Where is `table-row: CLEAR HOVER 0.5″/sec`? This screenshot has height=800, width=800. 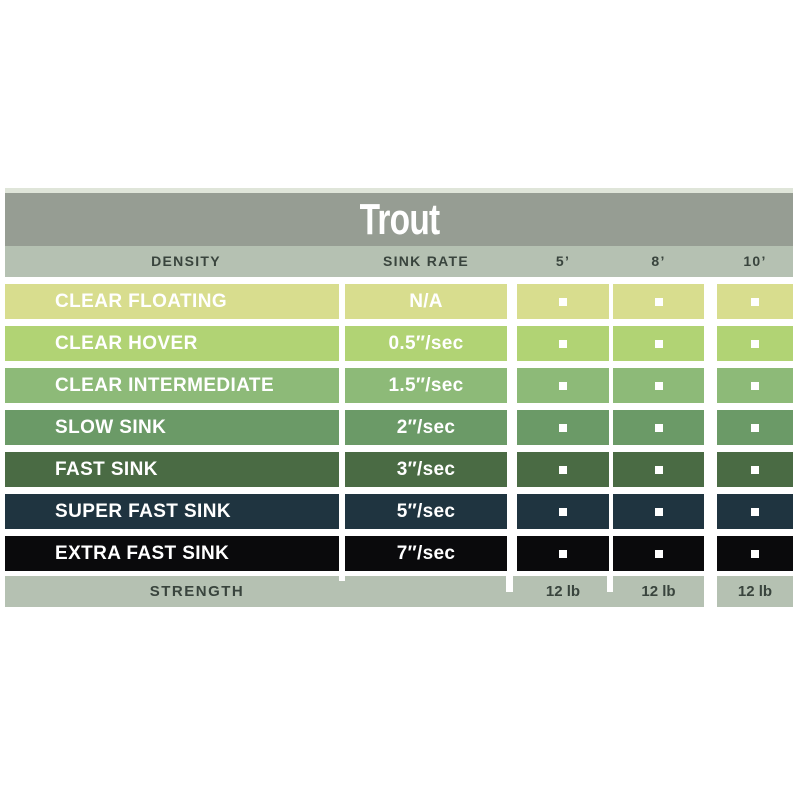 table-row: CLEAR HOVER 0.5″/sec is located at coordinates (399, 343).